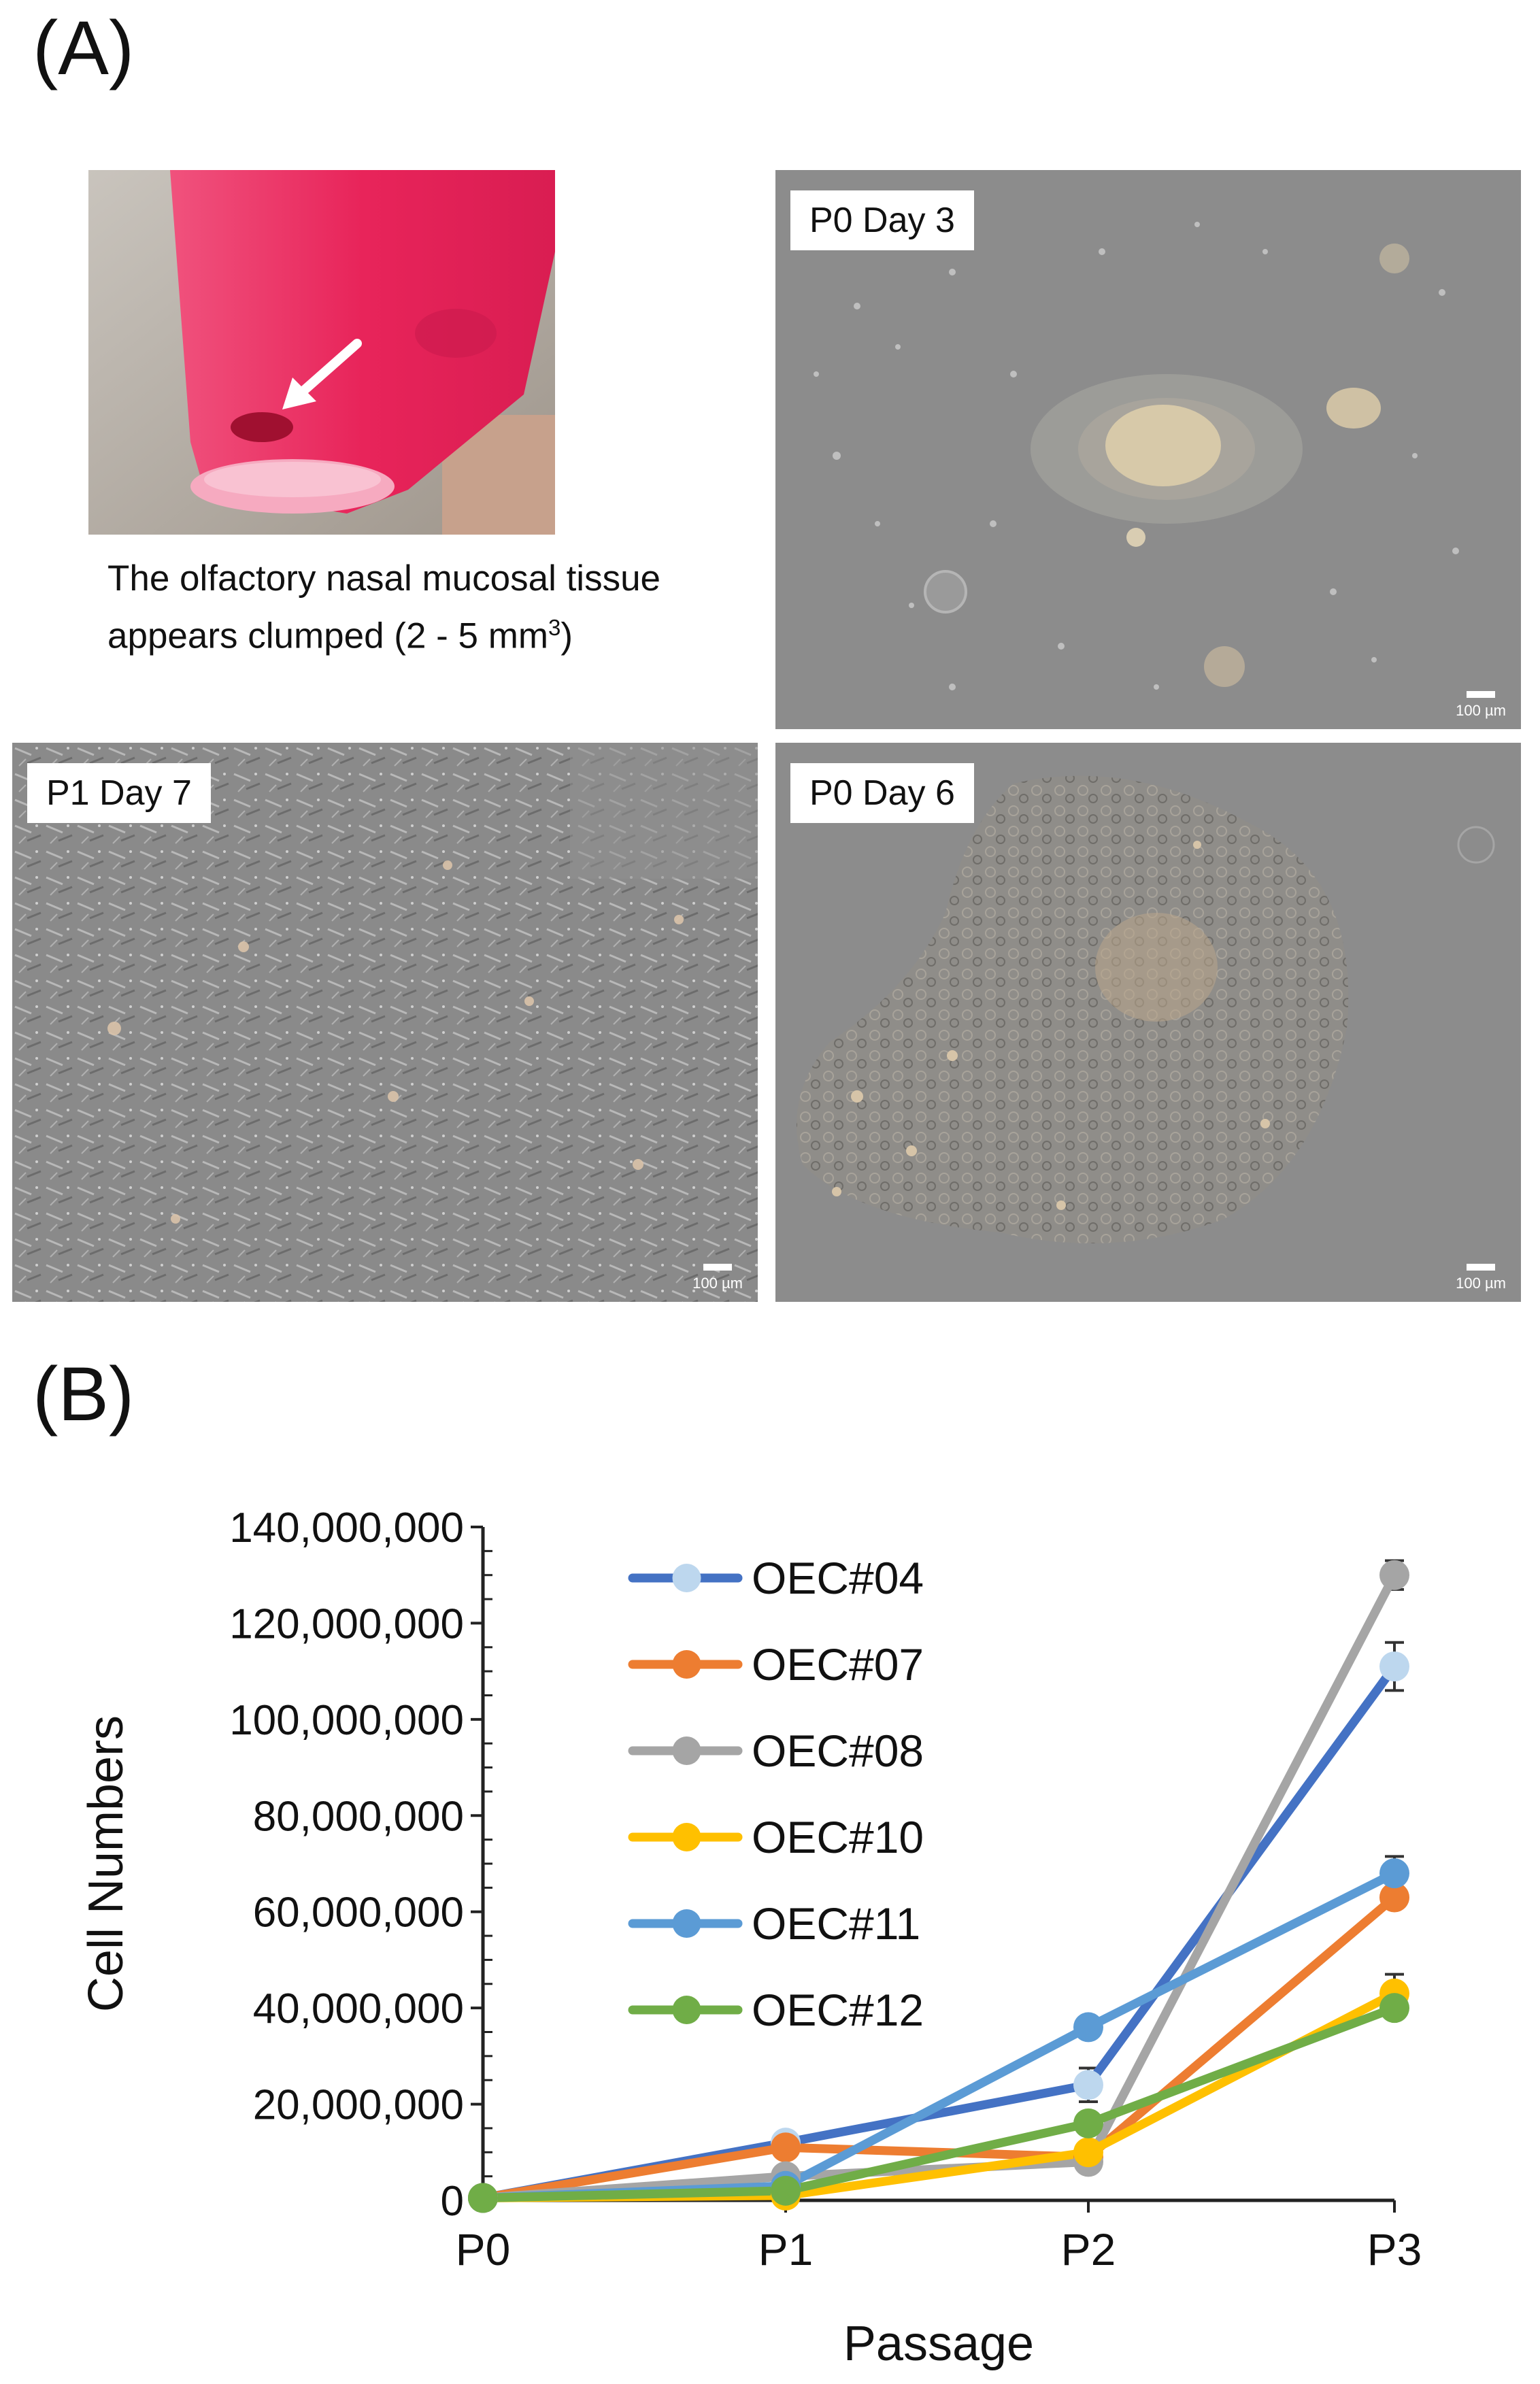  Describe the element at coordinates (322, 374) in the screenshot. I see `white-arrow-icon` at that location.